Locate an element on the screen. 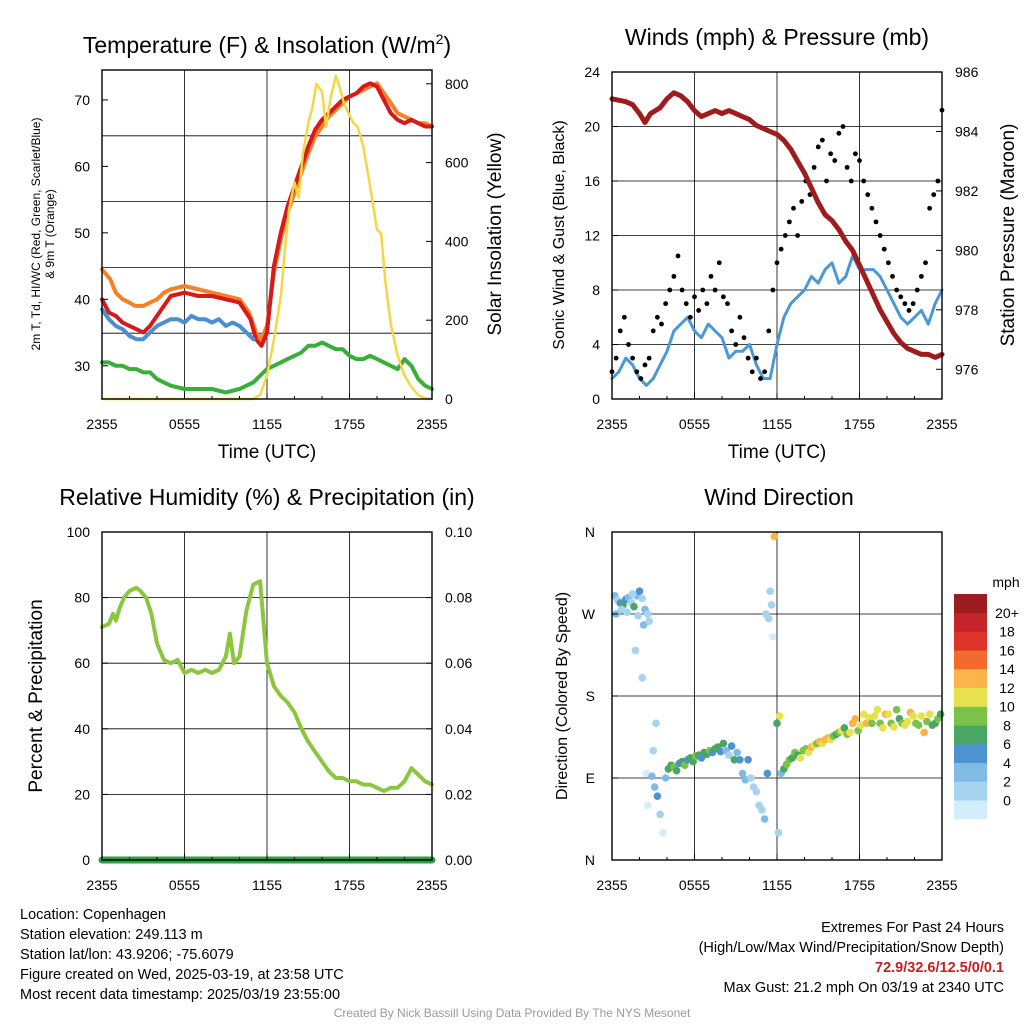 The height and width of the screenshot is (1024, 1024). panel-1-x-label: Time (UTC) is located at coordinates (267, 452).